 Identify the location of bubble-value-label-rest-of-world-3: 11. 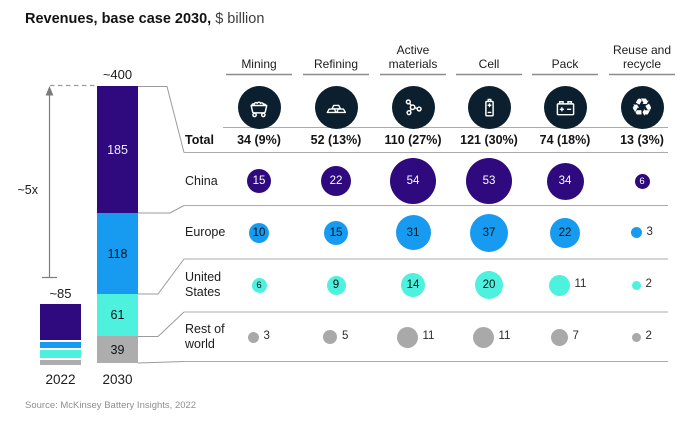
(504, 336).